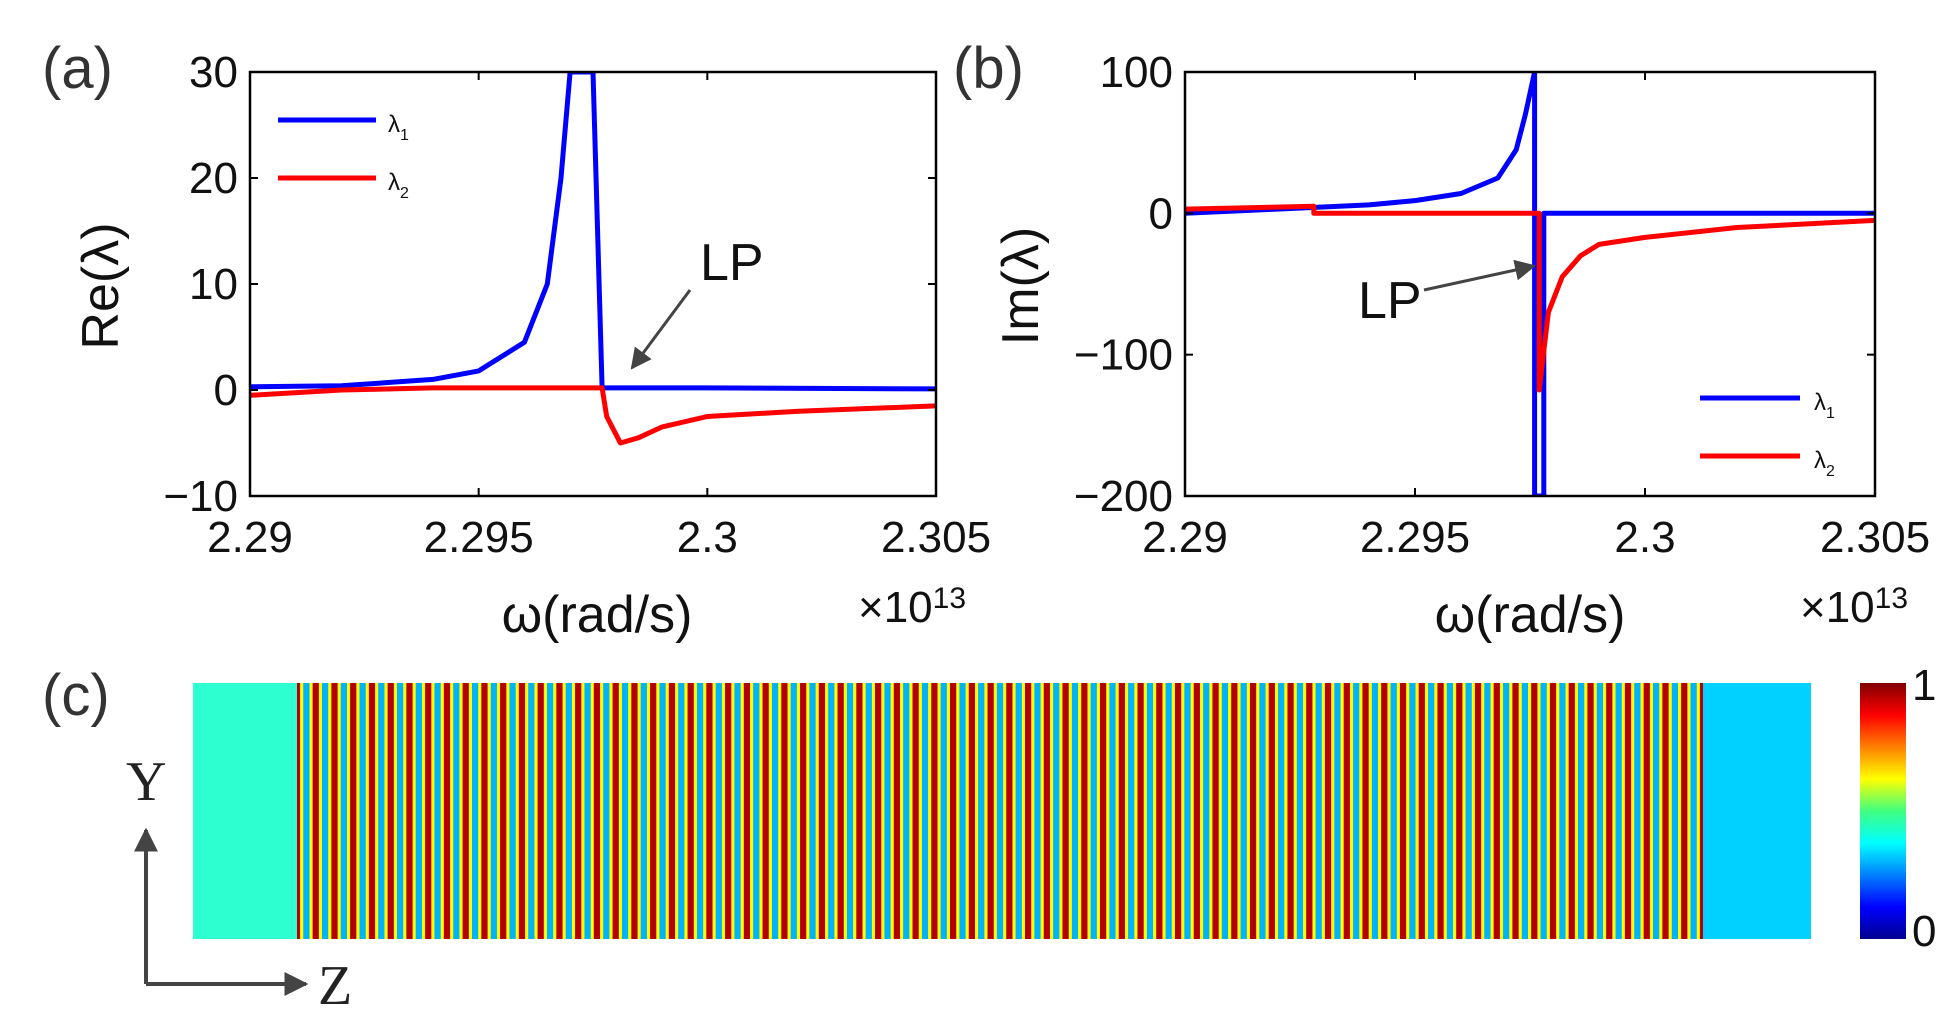 The height and width of the screenshot is (1027, 1958). Describe the element at coordinates (707, 537) in the screenshot. I see `panel-a-xtick-label: 2.3` at that location.